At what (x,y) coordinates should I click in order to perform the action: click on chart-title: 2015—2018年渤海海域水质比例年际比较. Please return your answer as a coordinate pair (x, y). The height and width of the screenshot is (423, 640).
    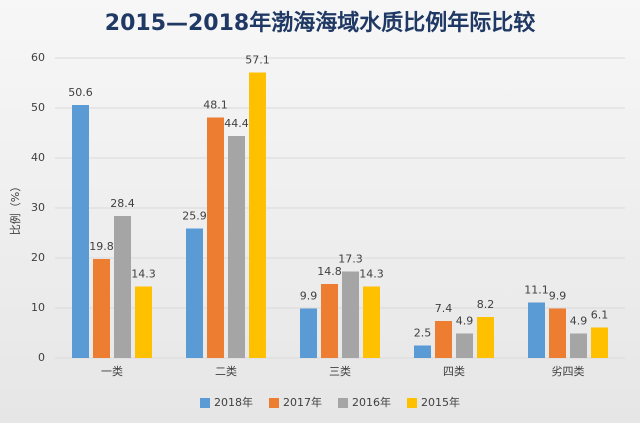
    Looking at the image, I should click on (320, 23).